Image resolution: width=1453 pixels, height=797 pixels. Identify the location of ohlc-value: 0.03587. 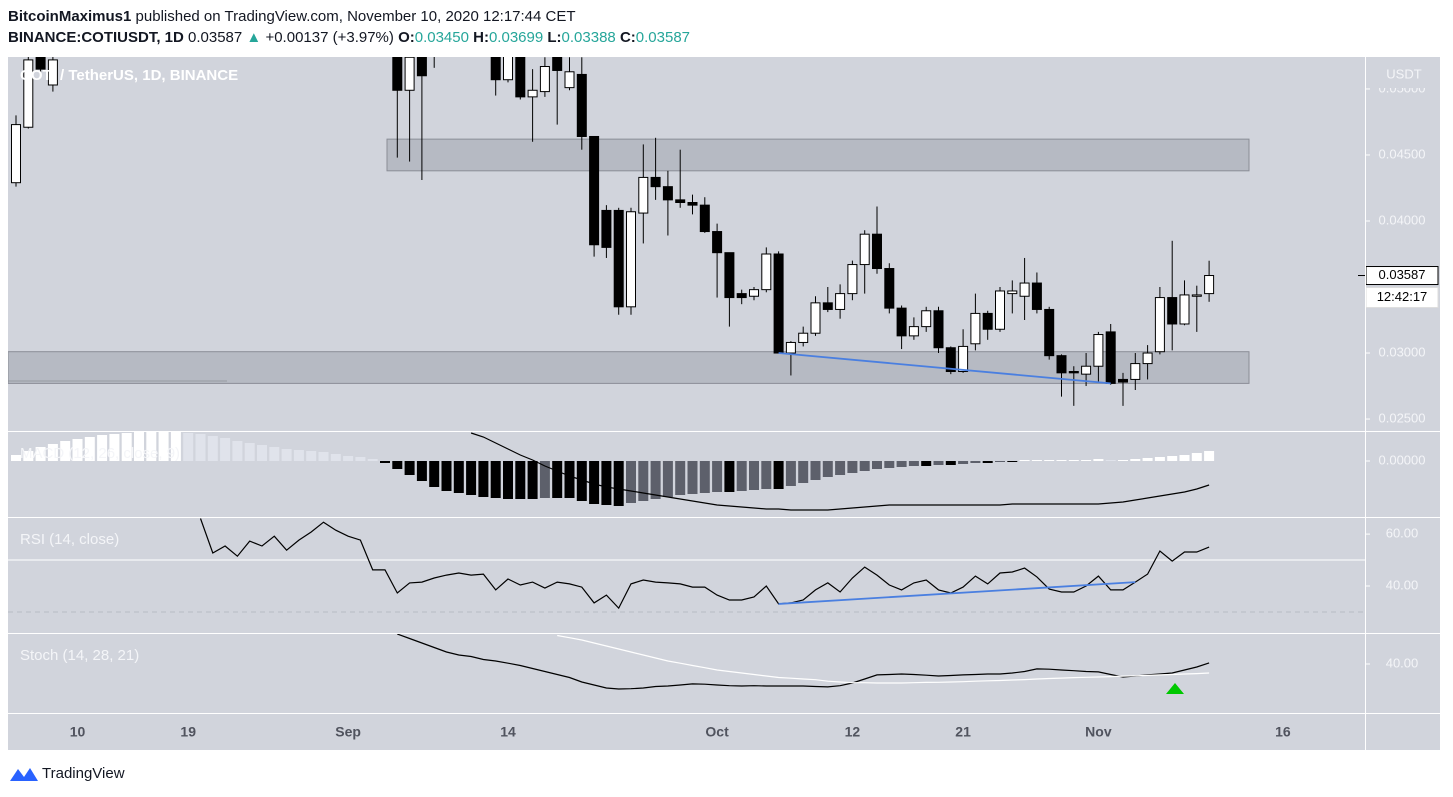
(663, 37).